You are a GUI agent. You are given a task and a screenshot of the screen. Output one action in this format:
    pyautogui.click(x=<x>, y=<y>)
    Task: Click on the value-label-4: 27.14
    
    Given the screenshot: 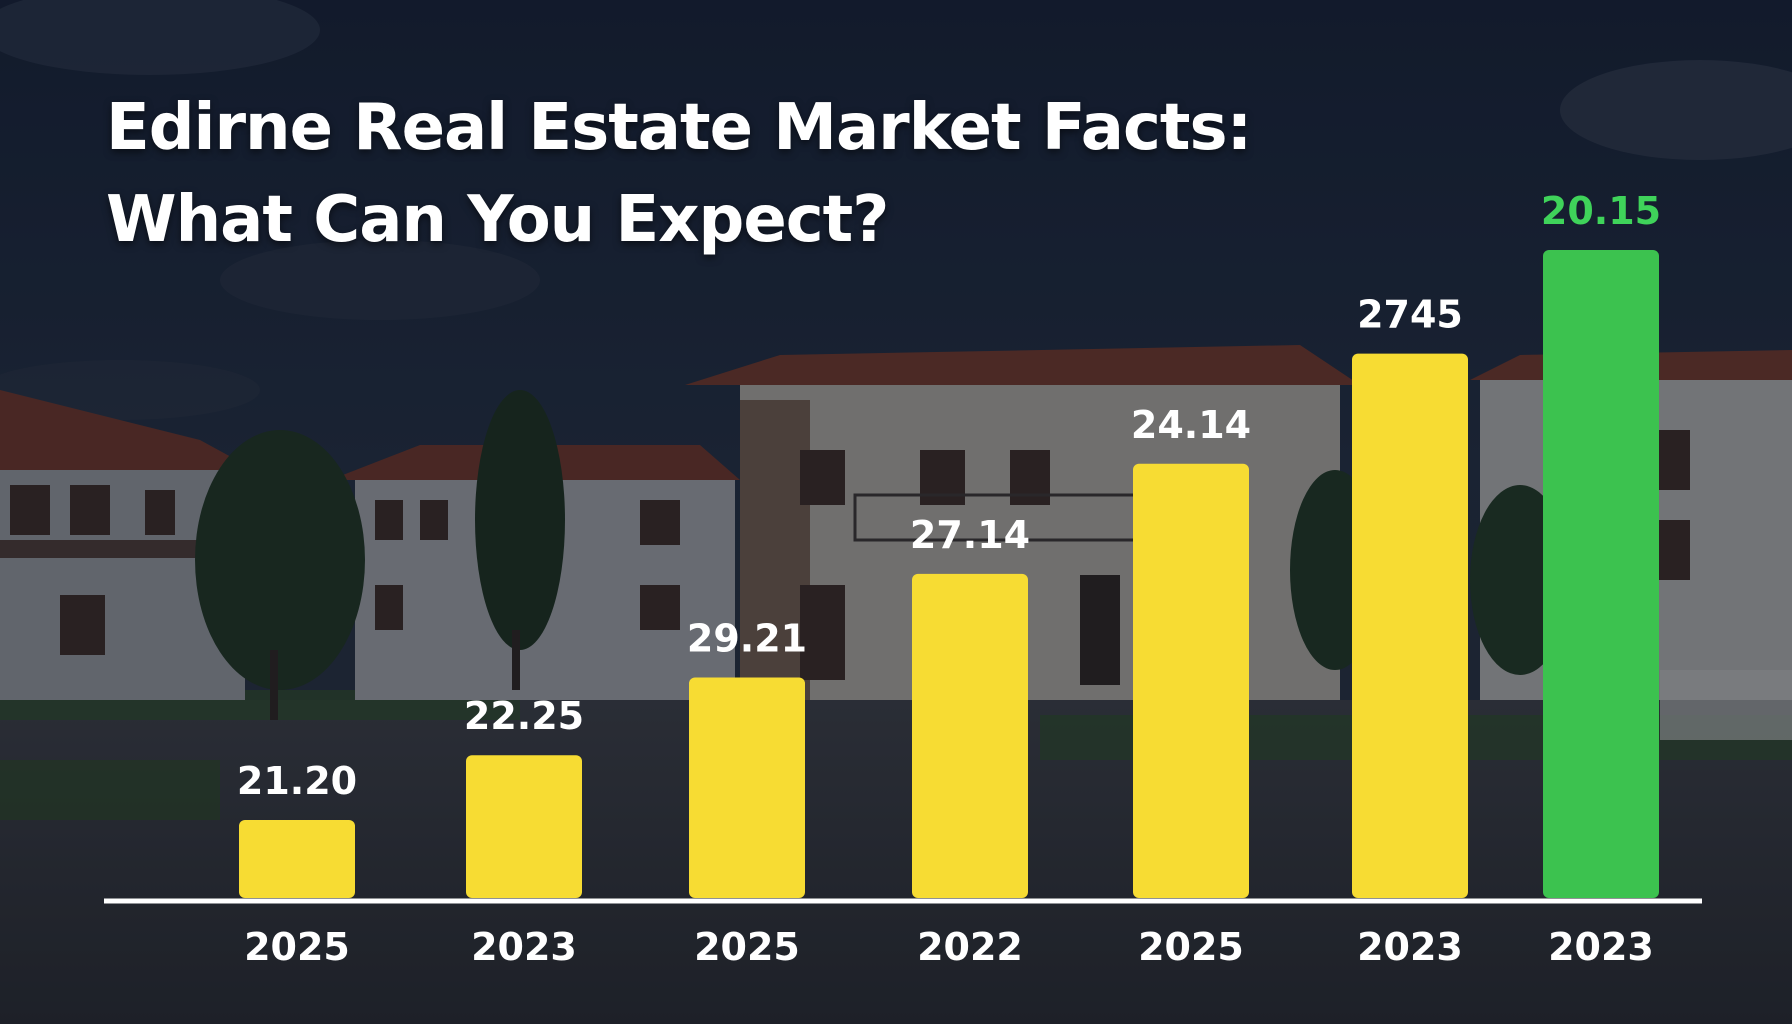 What is the action you would take?
    pyautogui.click(x=970, y=535)
    